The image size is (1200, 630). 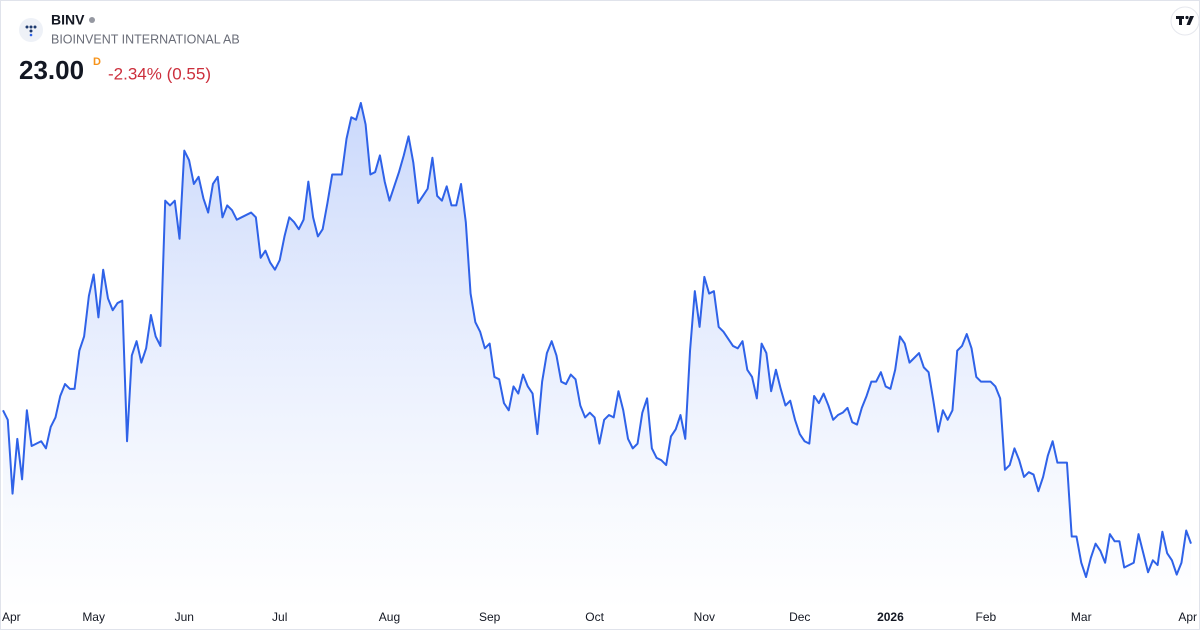 What do you see at coordinates (890, 617) in the screenshot?
I see `x-tick-label: 2026` at bounding box center [890, 617].